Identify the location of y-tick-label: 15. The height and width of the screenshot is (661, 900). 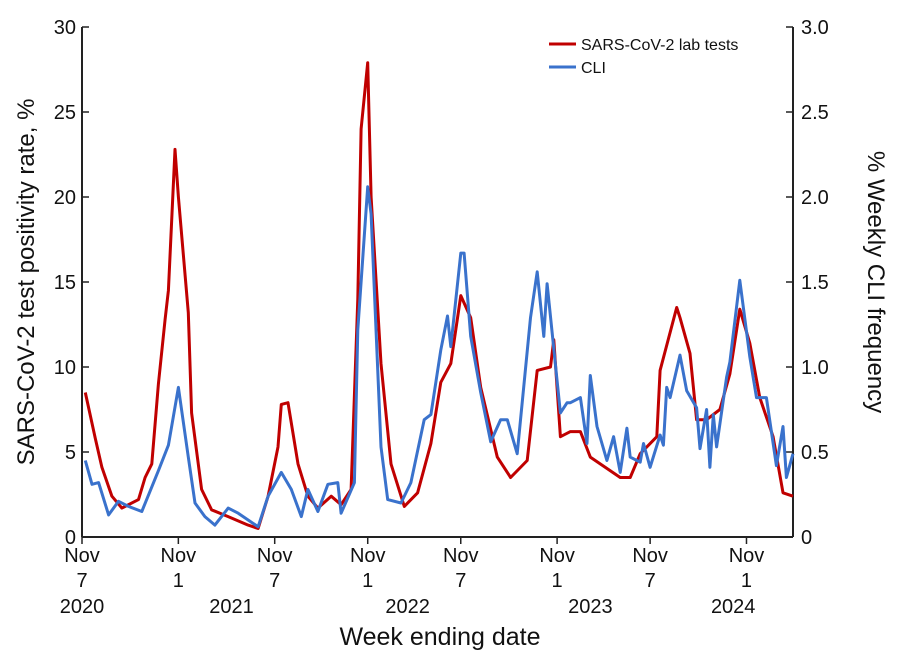
(65, 283).